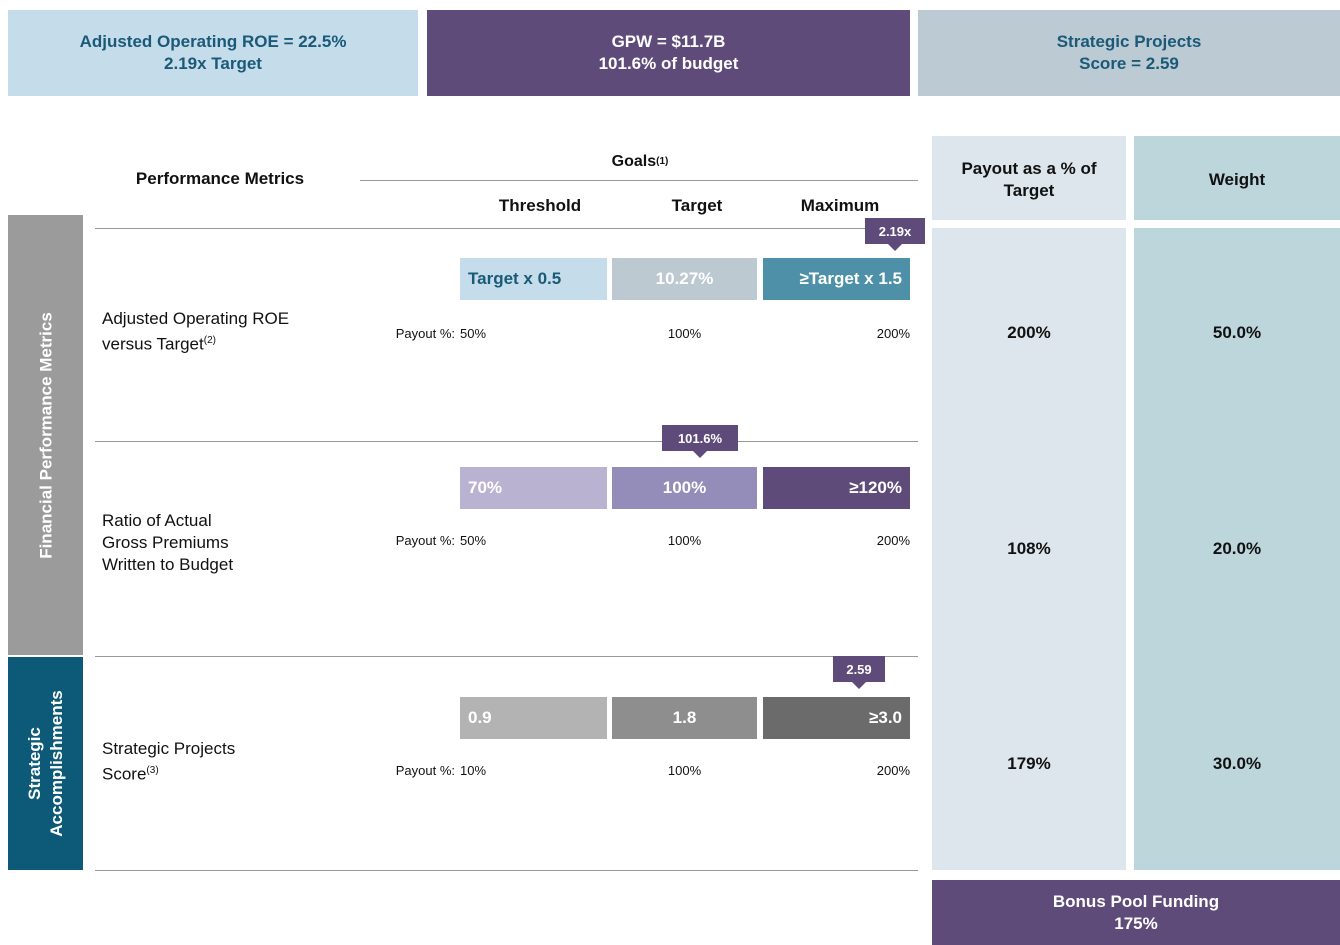 This screenshot has height=945, width=1340. Describe the element at coordinates (1129, 63) in the screenshot. I see `summary-line: Score = 2.59` at that location.